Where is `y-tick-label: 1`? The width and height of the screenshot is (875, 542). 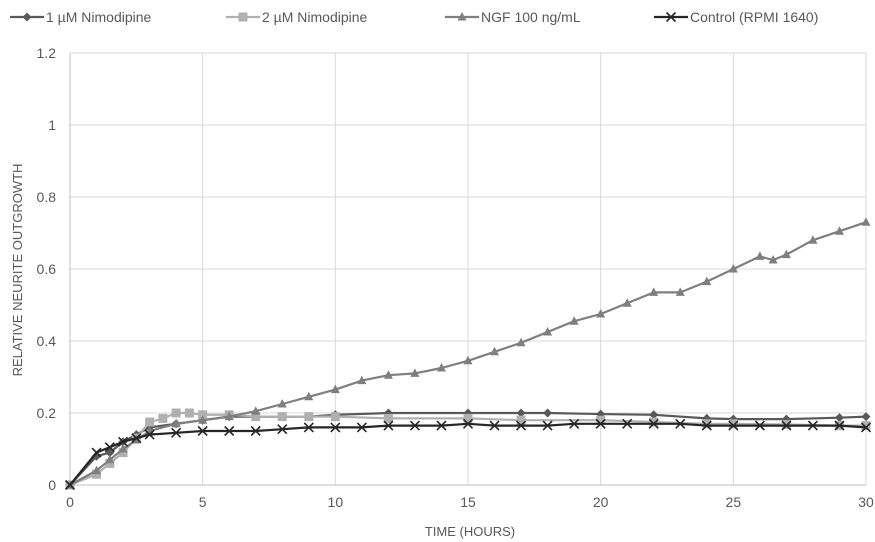 y-tick-label: 1 is located at coordinates (52, 125).